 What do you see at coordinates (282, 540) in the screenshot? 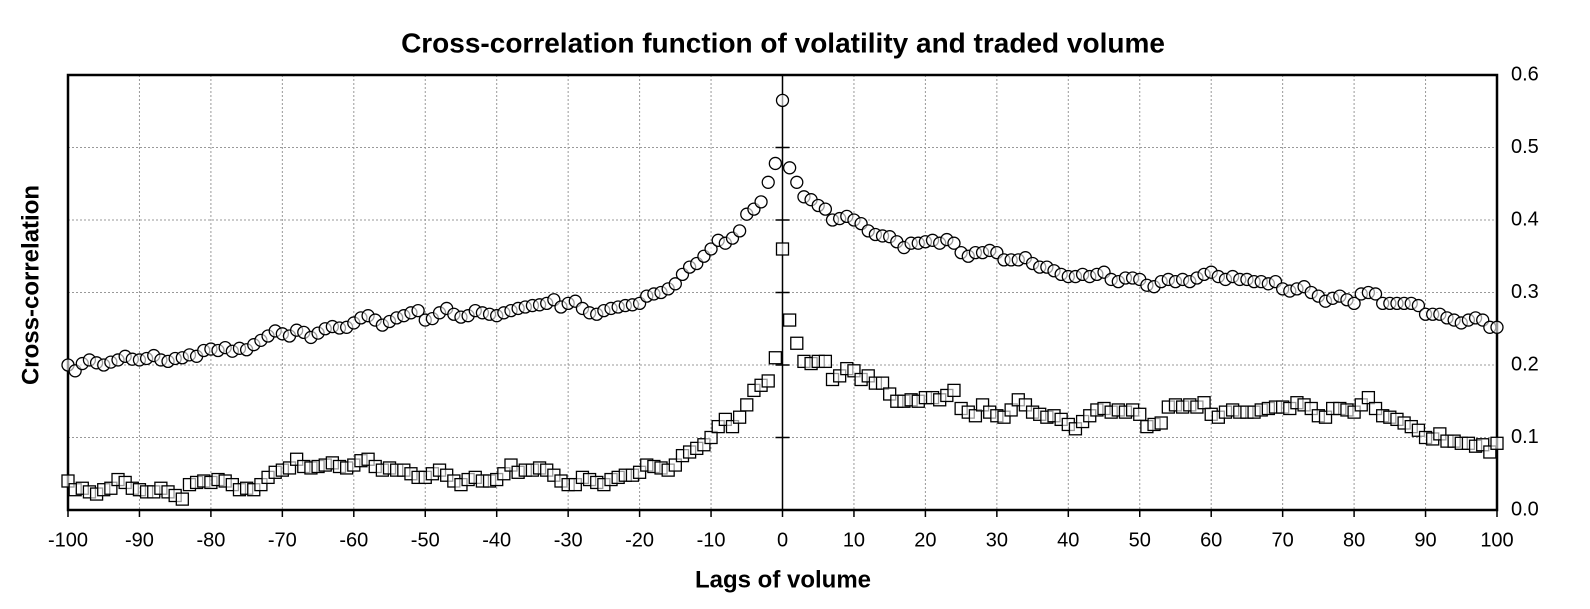
I see `x-tick-label: -70` at bounding box center [282, 540].